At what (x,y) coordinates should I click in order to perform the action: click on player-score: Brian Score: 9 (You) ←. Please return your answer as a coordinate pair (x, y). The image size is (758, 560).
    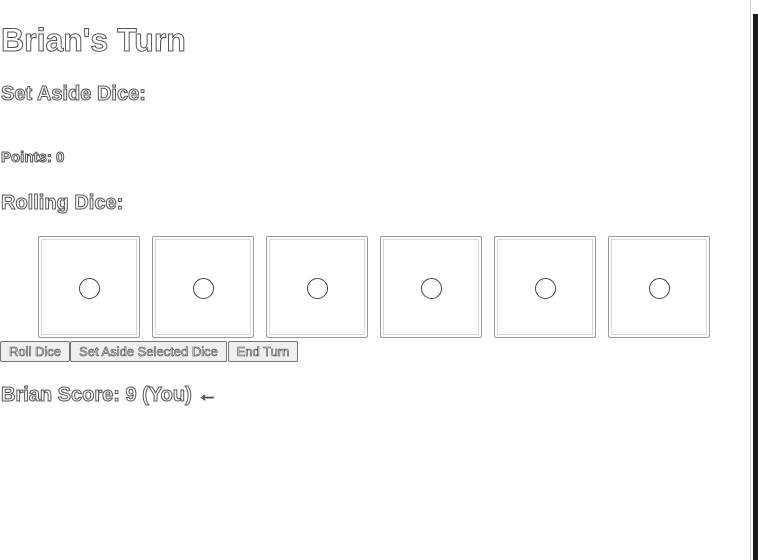
    Looking at the image, I should click on (109, 395).